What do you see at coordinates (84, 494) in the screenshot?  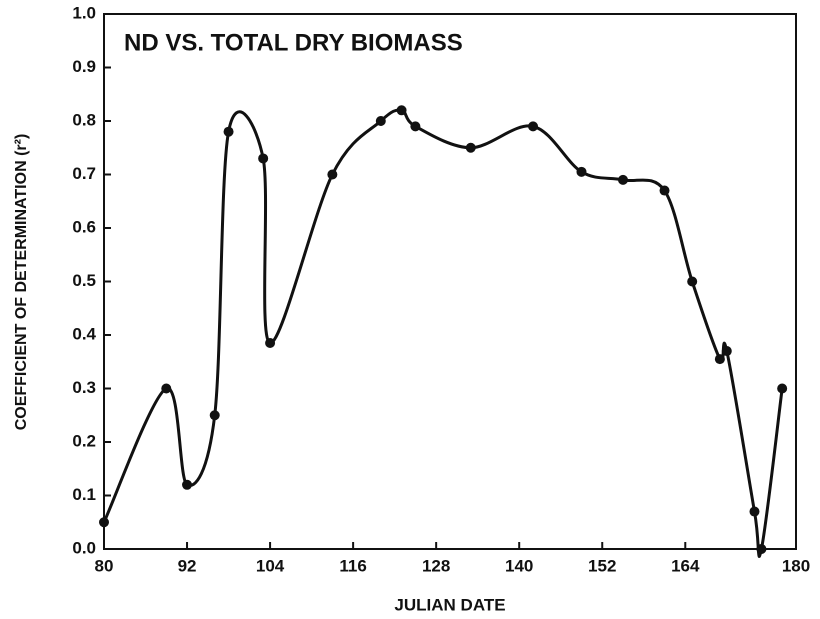 I see `y-tick-label: 0.1` at bounding box center [84, 494].